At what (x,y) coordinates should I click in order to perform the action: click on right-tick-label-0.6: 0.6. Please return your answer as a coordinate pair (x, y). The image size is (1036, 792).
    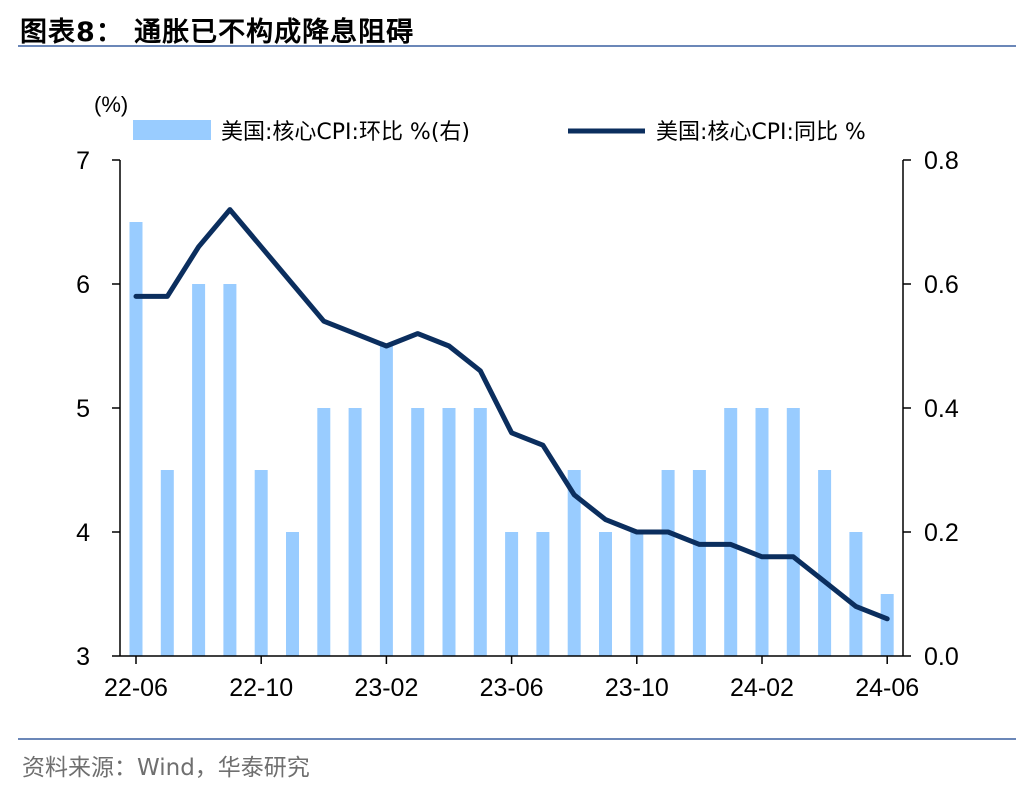
    Looking at the image, I should click on (941, 285).